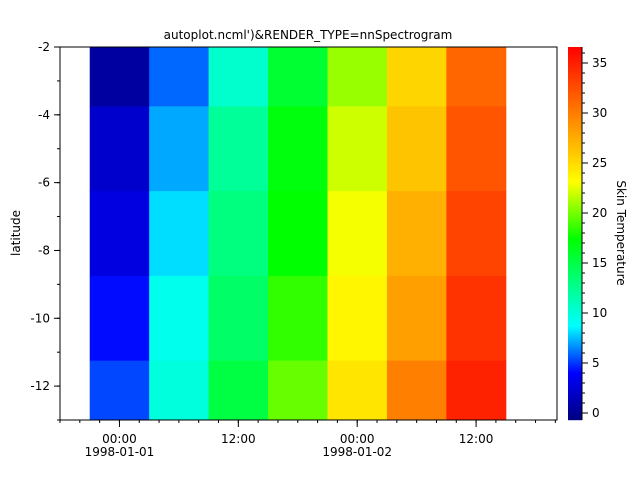 This screenshot has width=640, height=484. I want to click on colorbar-tick-label: 30, so click(599, 113).